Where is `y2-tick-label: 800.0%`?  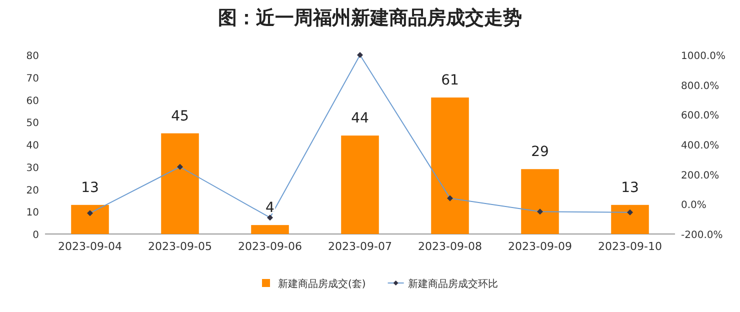 y2-tick-label: 800.0% is located at coordinates (700, 86).